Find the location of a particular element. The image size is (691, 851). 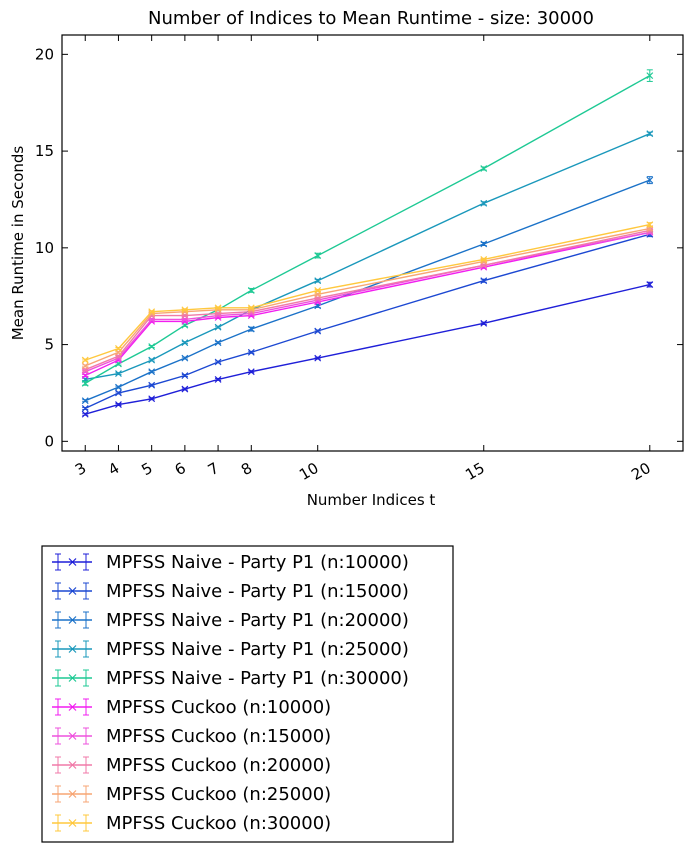

legend-entry: MPFSS Naive - Party P1 (n:25000) is located at coordinates (230, 649).